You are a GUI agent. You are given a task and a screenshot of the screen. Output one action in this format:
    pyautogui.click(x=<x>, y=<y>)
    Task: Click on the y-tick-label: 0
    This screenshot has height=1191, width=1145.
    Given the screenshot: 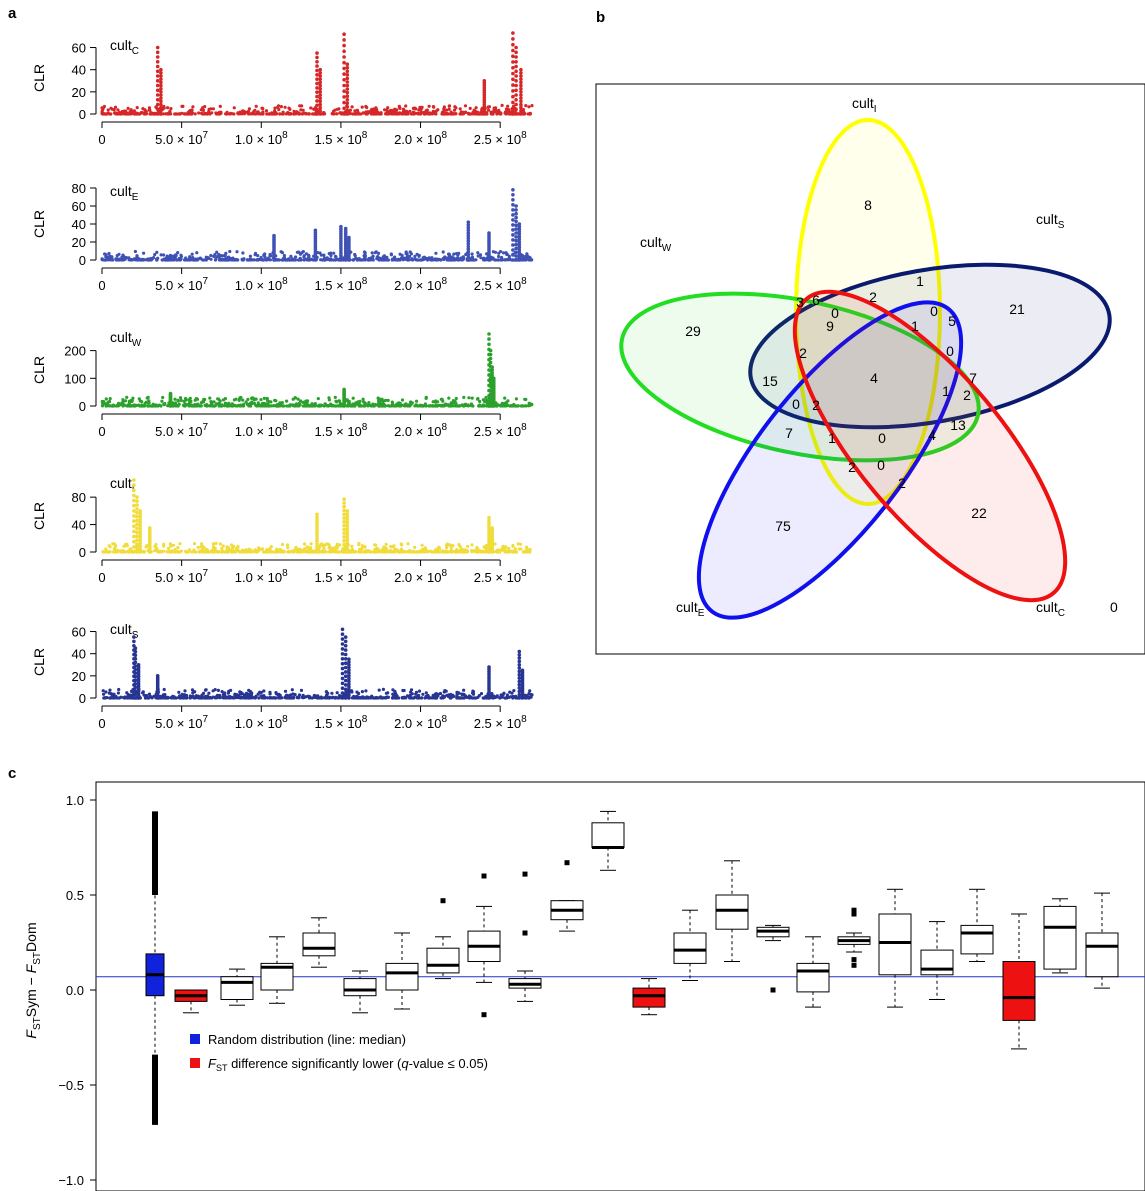 What is the action you would take?
    pyautogui.click(x=82, y=114)
    